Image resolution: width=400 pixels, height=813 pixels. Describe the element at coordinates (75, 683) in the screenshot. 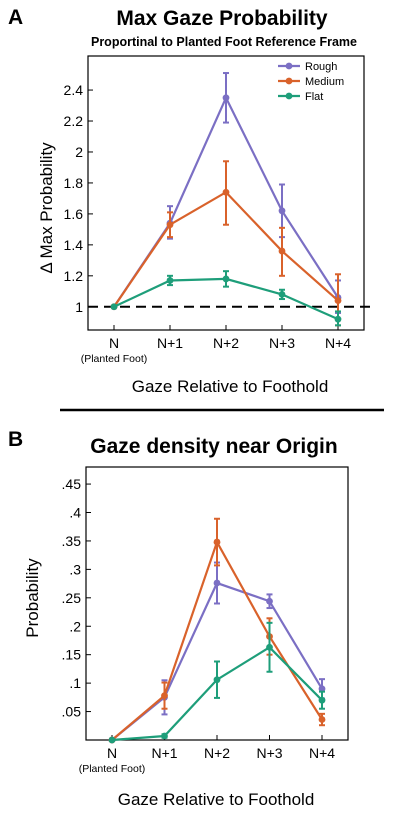

I see `panel-b-ytick-label: .1` at that location.